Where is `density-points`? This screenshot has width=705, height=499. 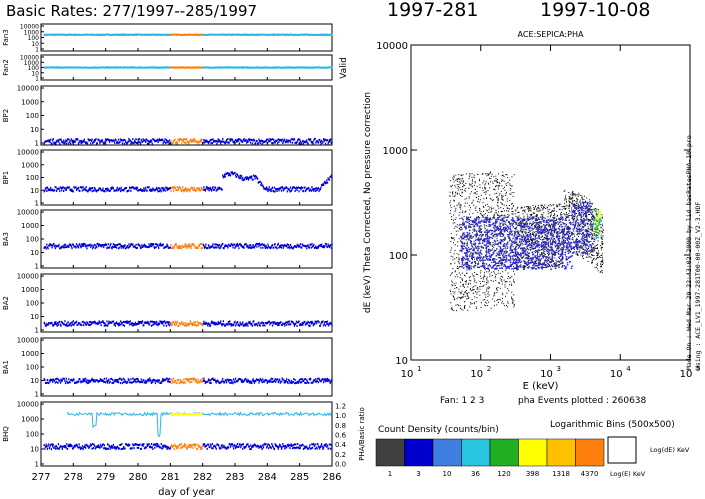 density-points is located at coordinates (526, 241).